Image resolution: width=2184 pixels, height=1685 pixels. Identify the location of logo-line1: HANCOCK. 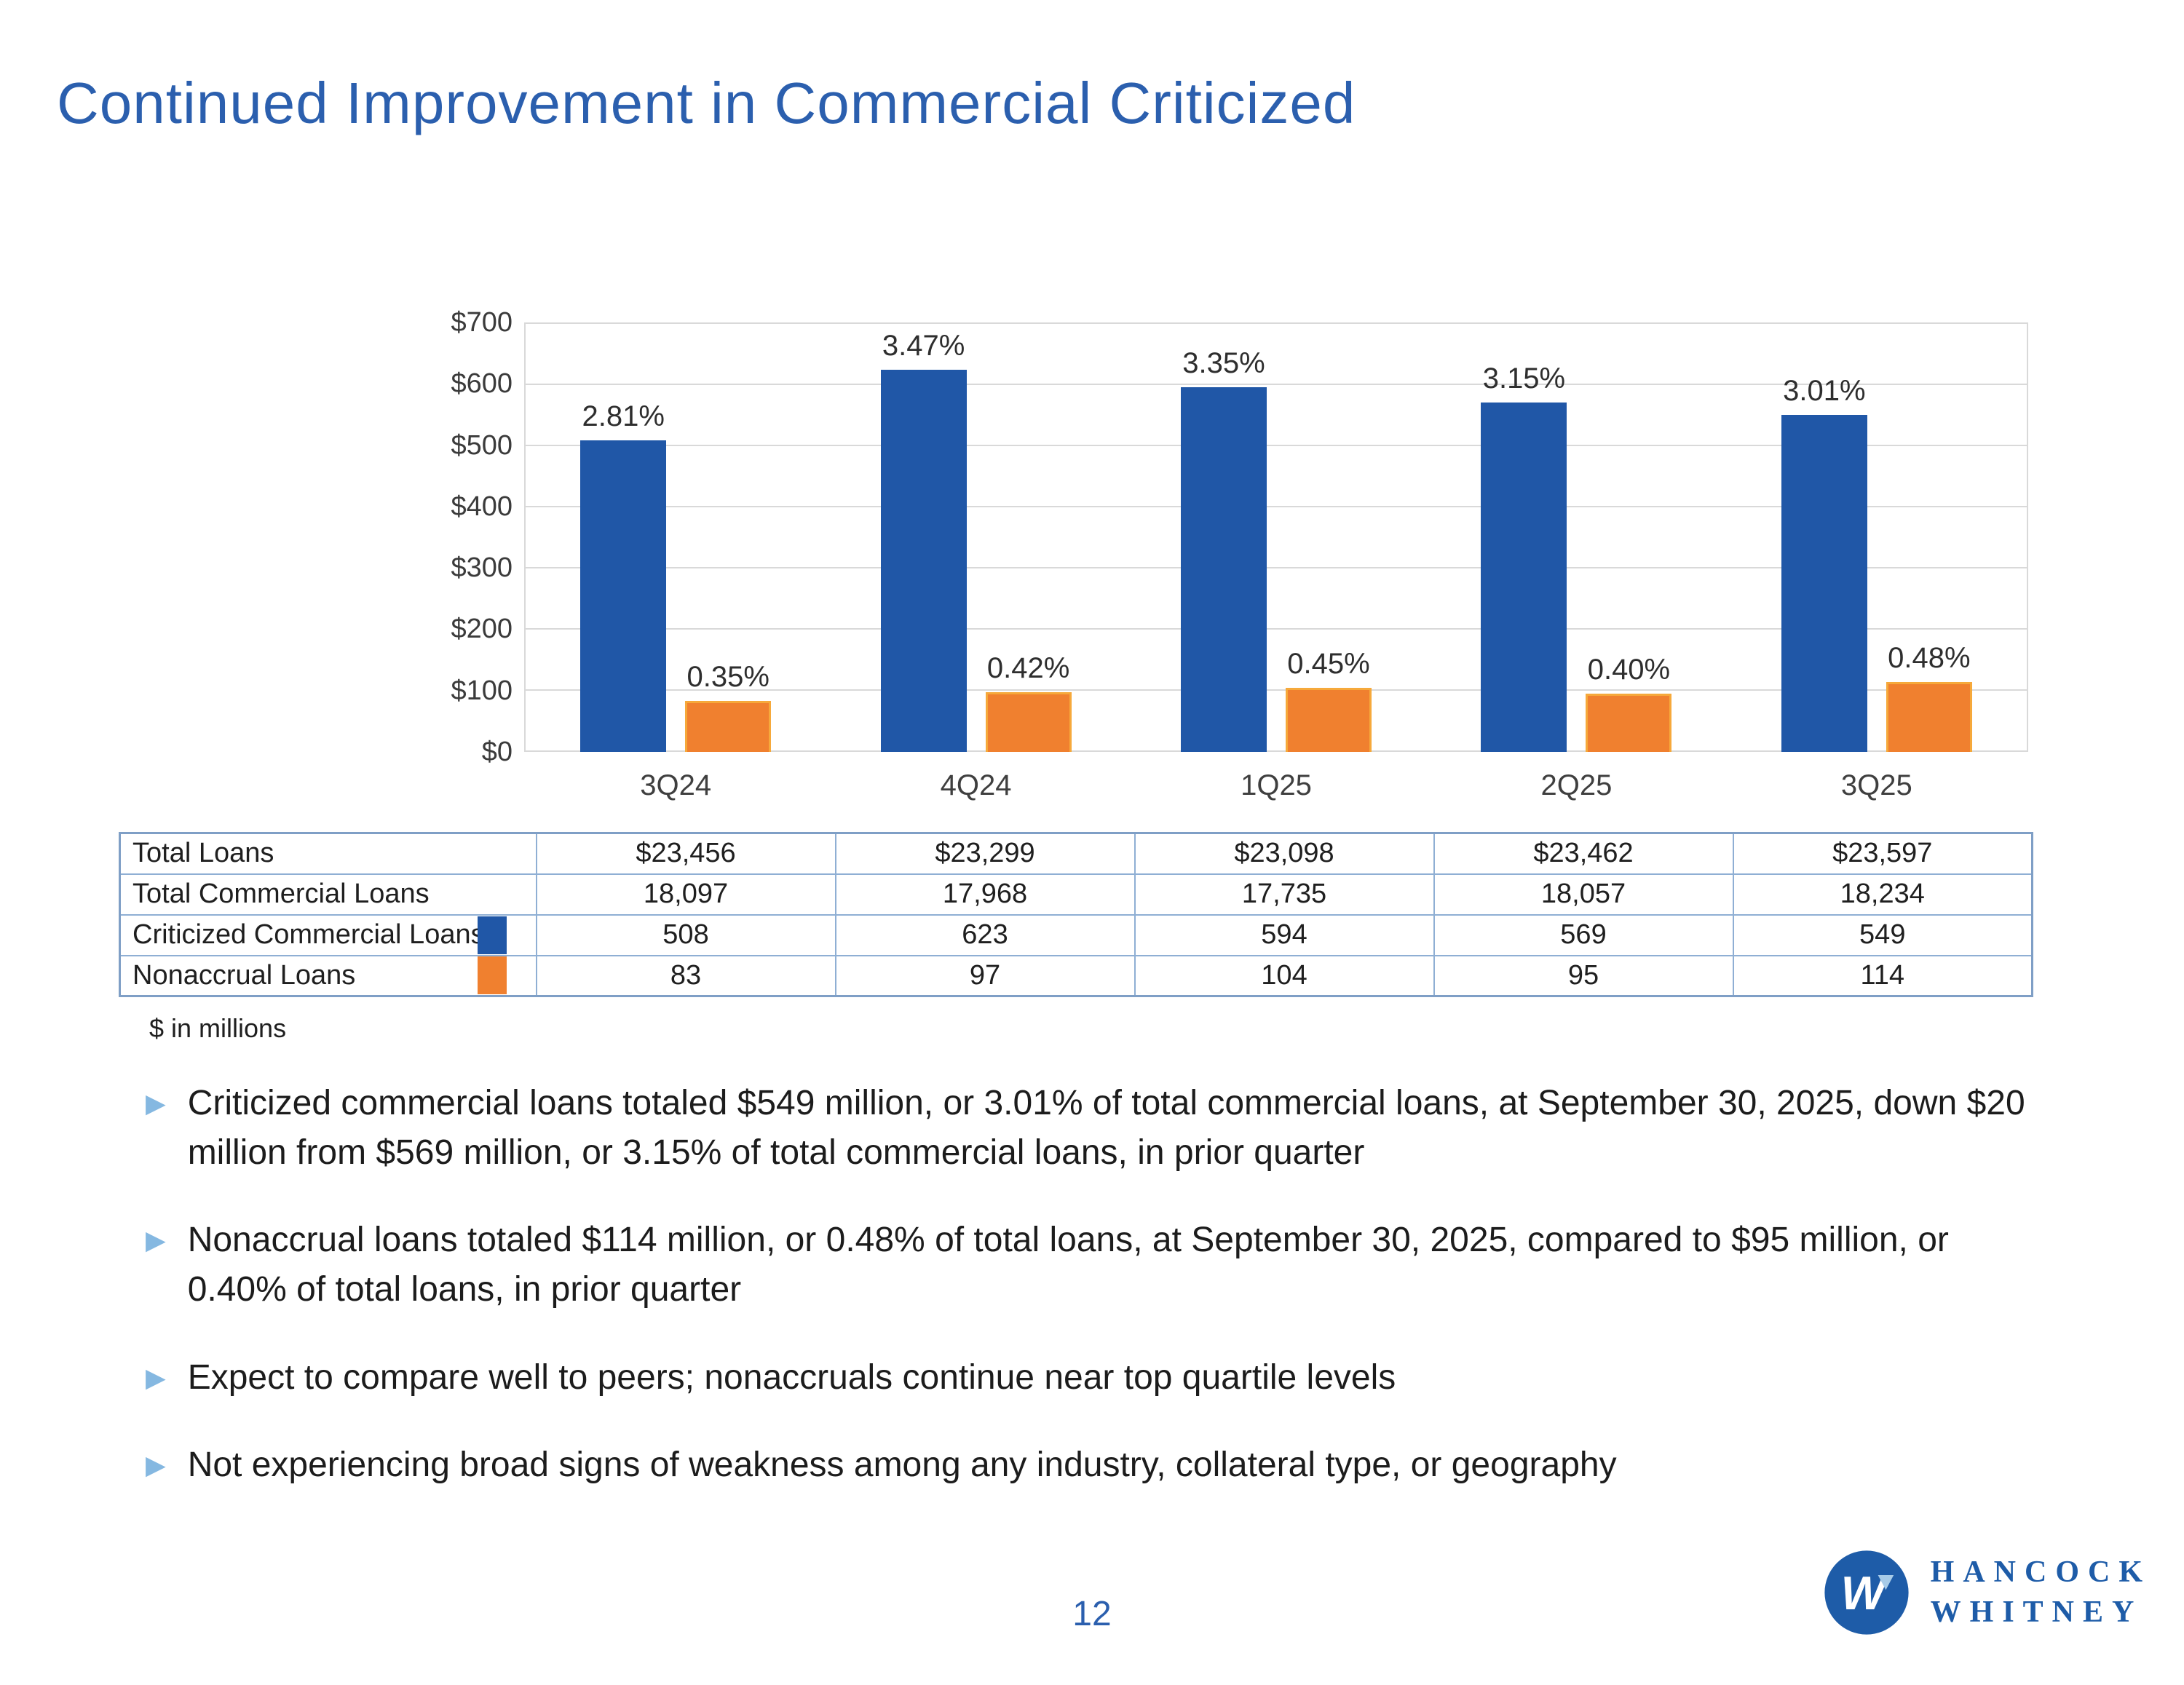
(2040, 1572).